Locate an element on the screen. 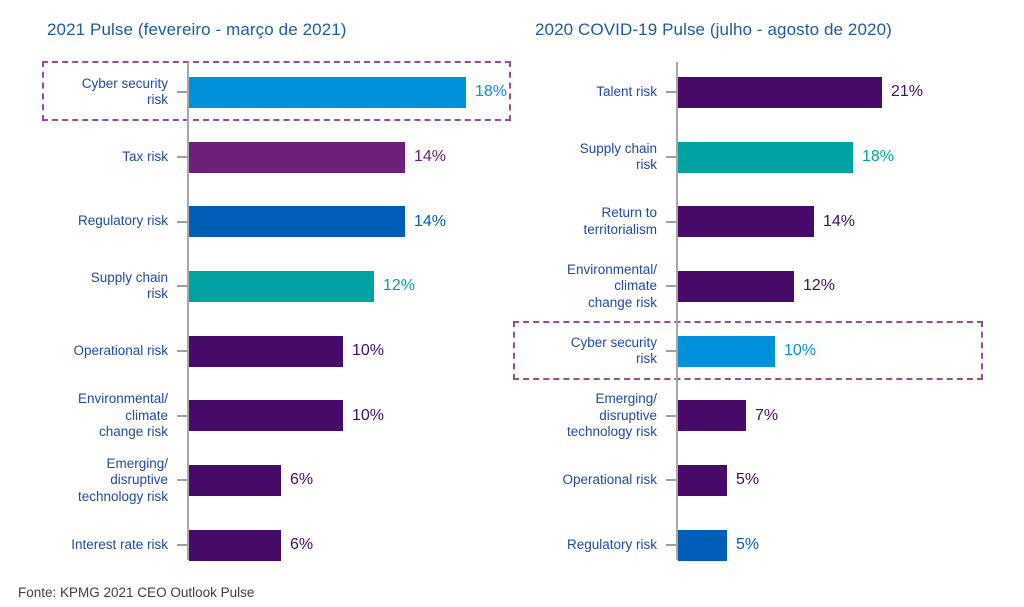  chart-row-emerging-disruptive-technology-risk: Emerging/ disruptive technology risk 6% is located at coordinates (256, 480).